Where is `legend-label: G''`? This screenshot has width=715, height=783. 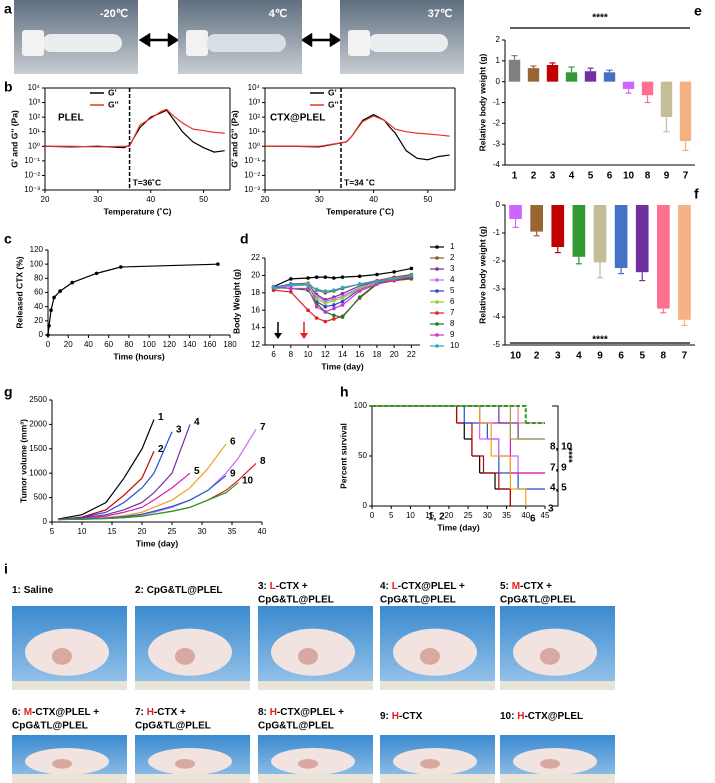
legend-label: G'' is located at coordinates (113, 104).